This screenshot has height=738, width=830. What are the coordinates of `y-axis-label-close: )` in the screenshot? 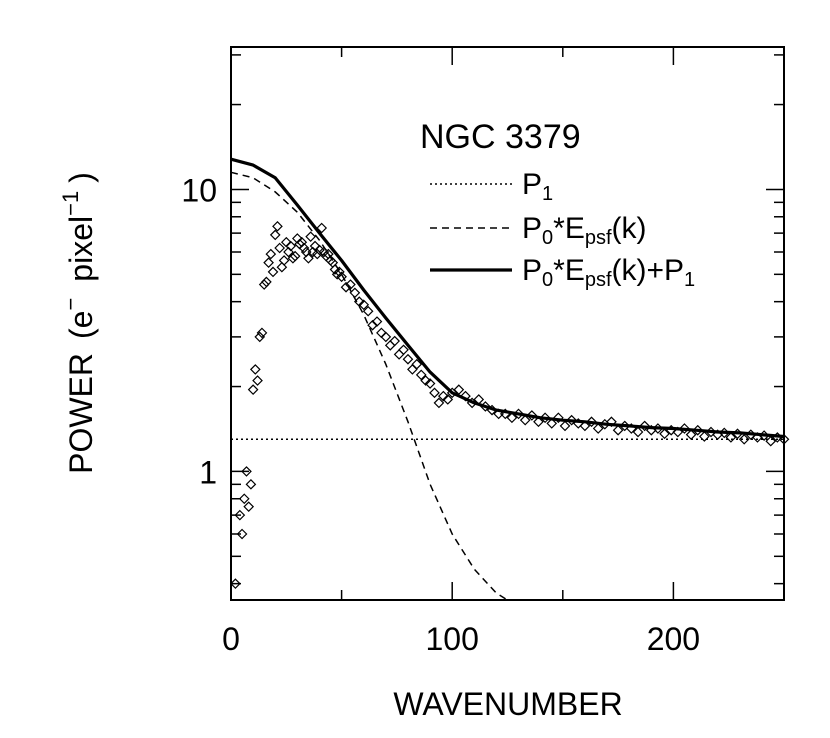 It's located at (81, 177).